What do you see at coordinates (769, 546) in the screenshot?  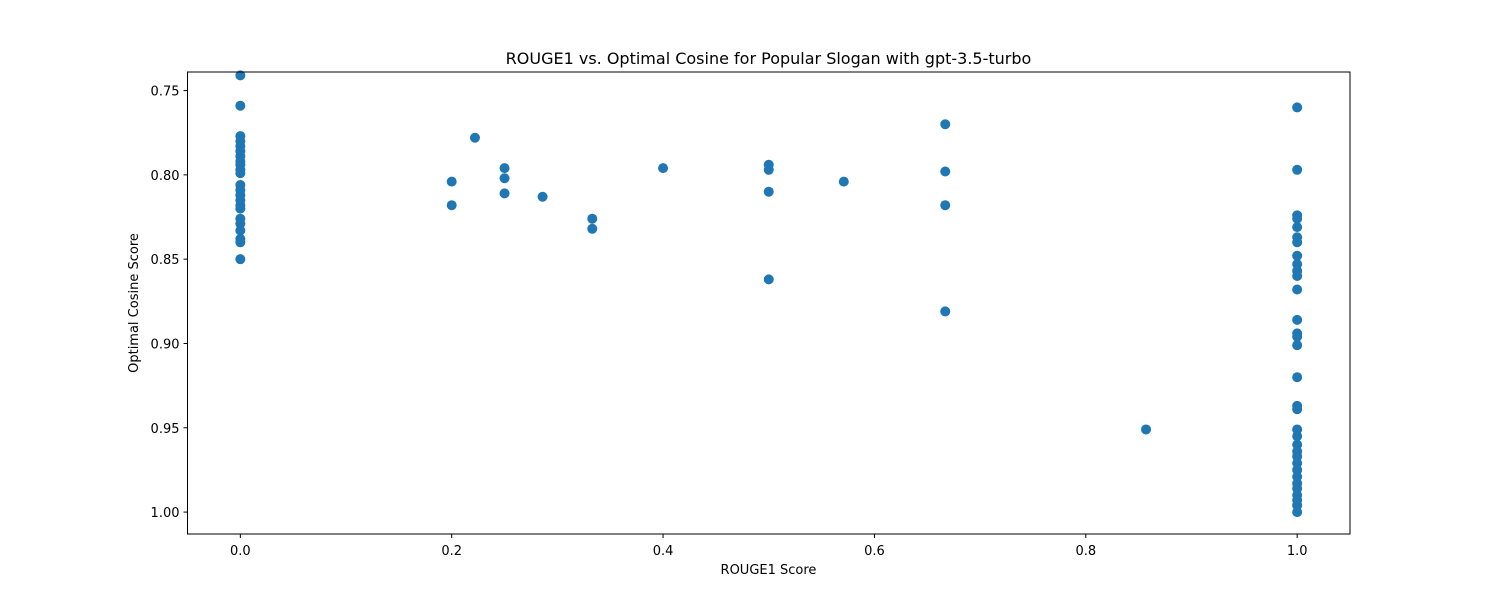 I see `x-axis: 0.0 0.2 0.4 0.6 0.8 1.0` at bounding box center [769, 546].